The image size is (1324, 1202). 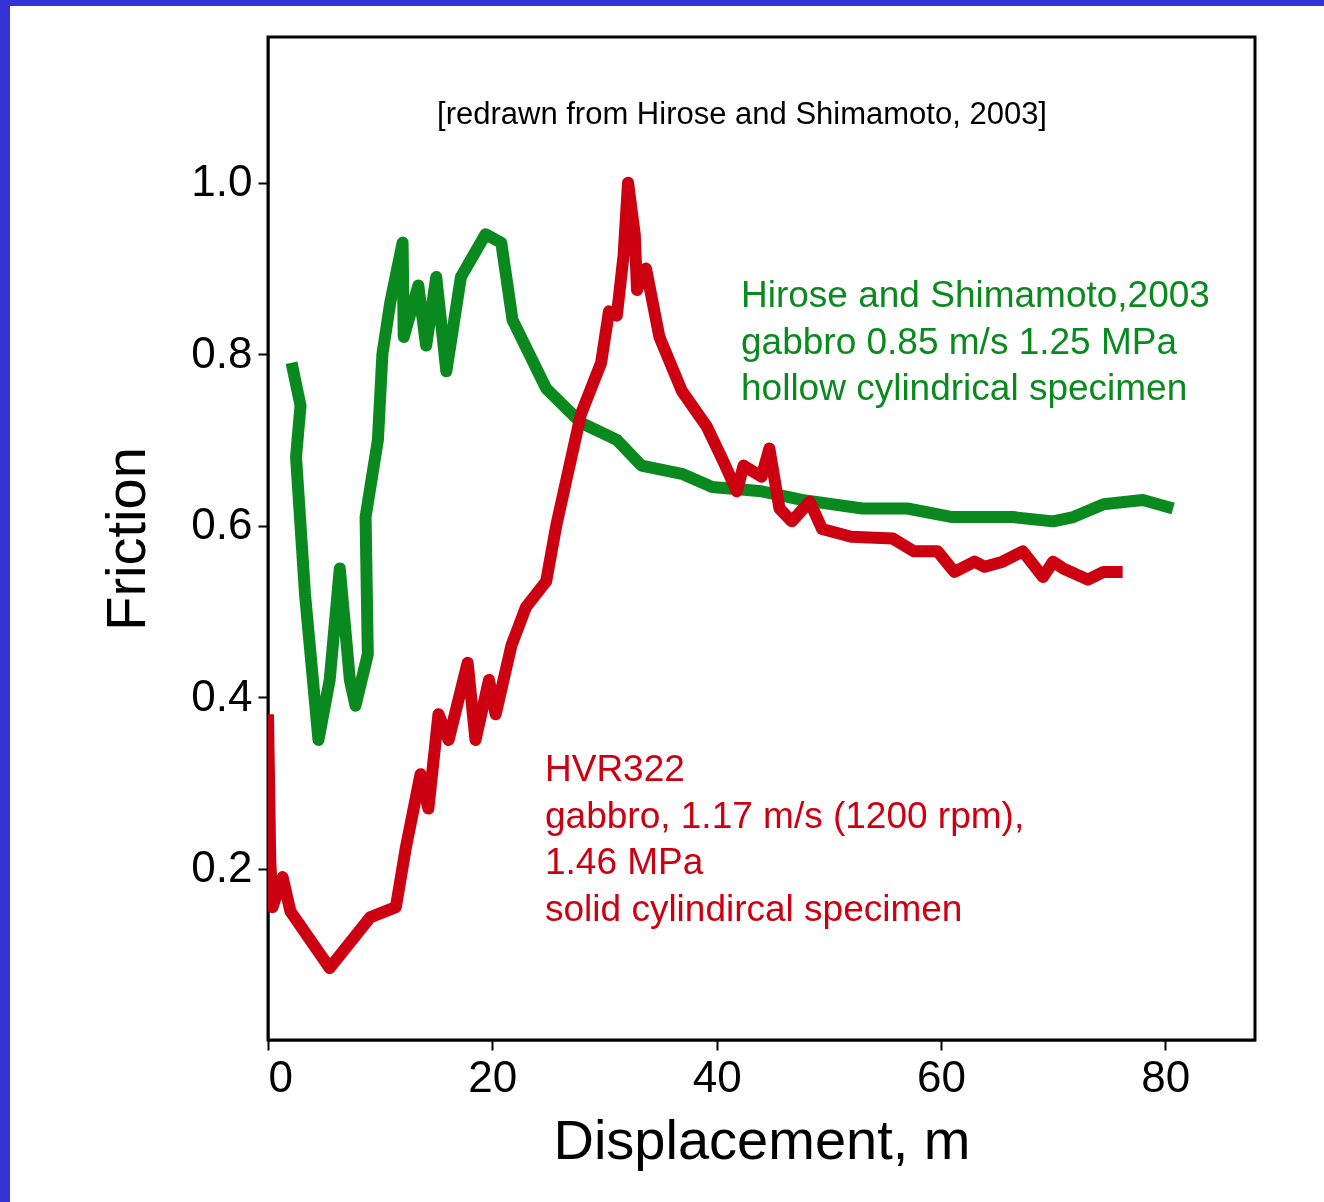 I want to click on y-tick-label: 0.8, so click(x=222, y=352).